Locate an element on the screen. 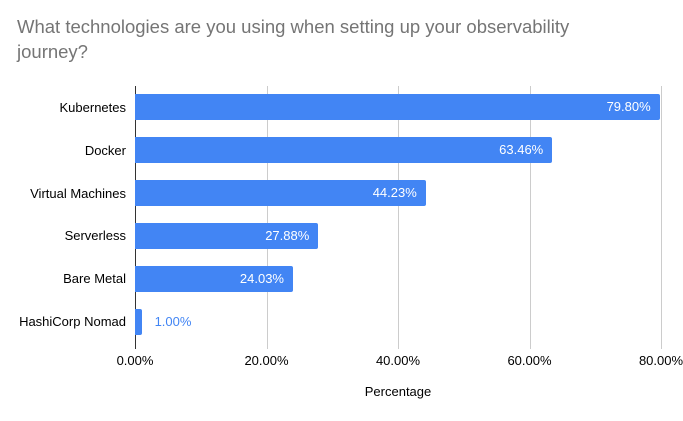 This screenshot has width=683, height=421. bar-track: 24.03% is located at coordinates (409, 278).